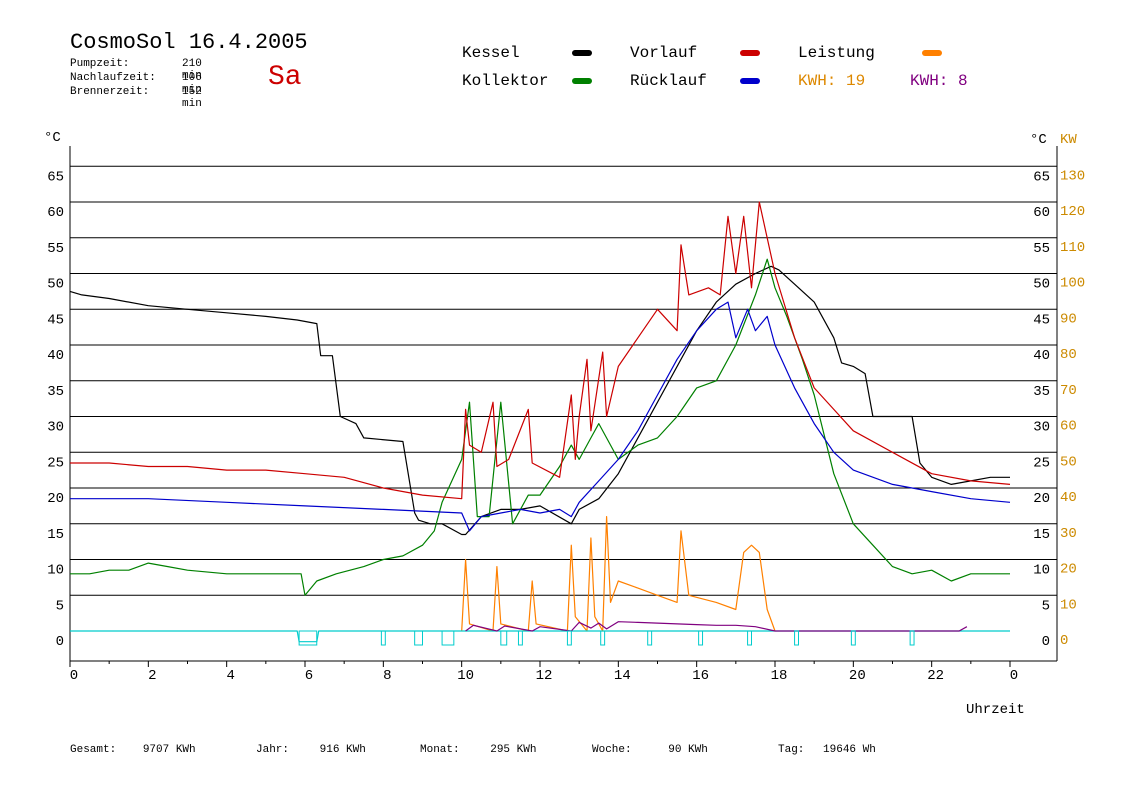  Describe the element at coordinates (1038, 140) in the screenshot. I see `right-axis-unit: °C` at that location.